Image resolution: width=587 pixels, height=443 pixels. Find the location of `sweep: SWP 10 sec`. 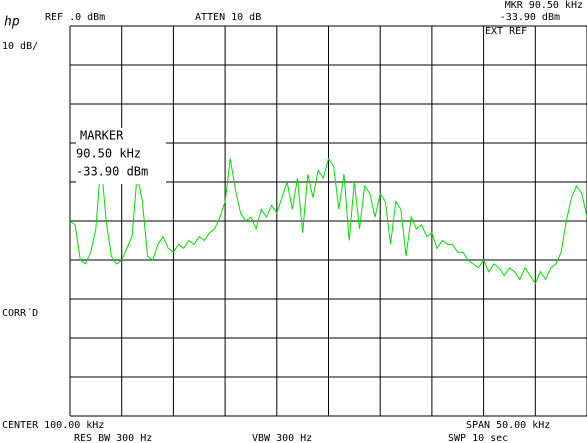

sweep: SWP 10 sec is located at coordinates (478, 438).